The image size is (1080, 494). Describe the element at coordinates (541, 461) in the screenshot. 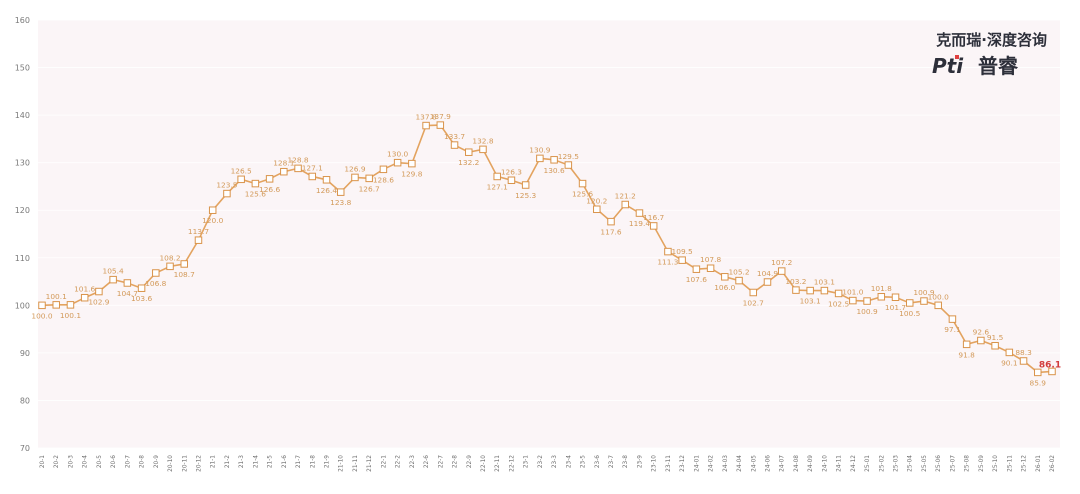

I see `x-tick-label: 23-2` at that location.